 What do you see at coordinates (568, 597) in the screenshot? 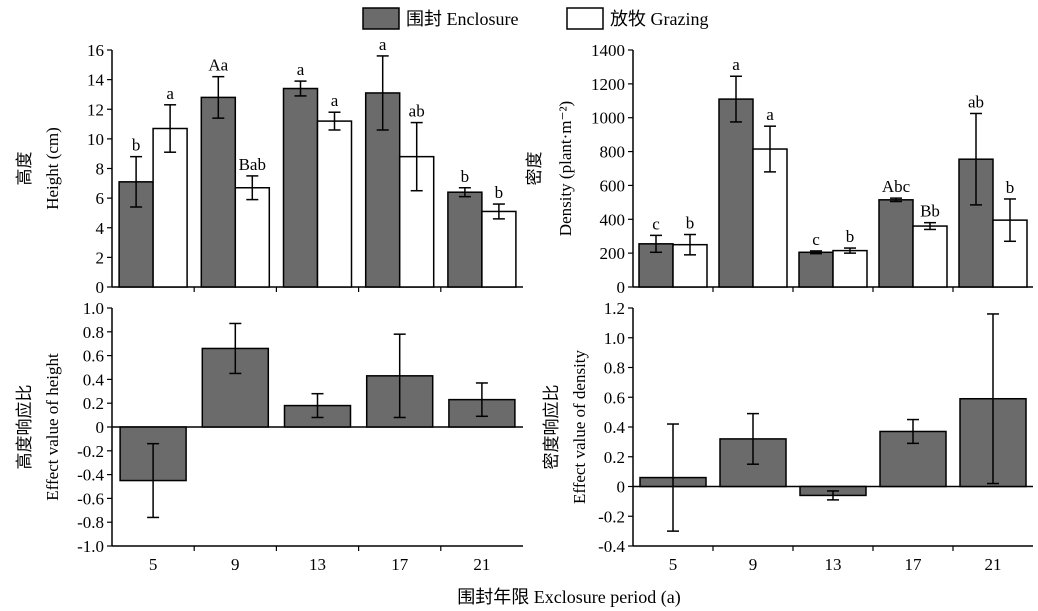
I see `x-axis-title: 围封年限 Exclosure period (a)` at bounding box center [568, 597].